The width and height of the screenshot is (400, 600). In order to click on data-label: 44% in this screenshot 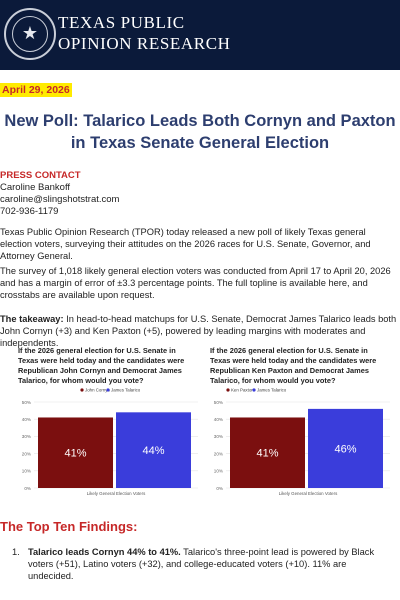, I will do `click(153, 451)`.